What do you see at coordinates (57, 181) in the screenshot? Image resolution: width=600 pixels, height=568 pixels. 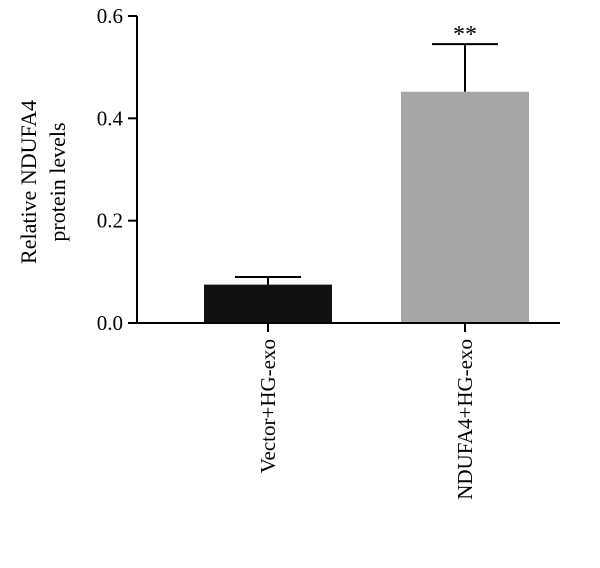 I see `y-axis-label-line-2: protein levels` at bounding box center [57, 181].